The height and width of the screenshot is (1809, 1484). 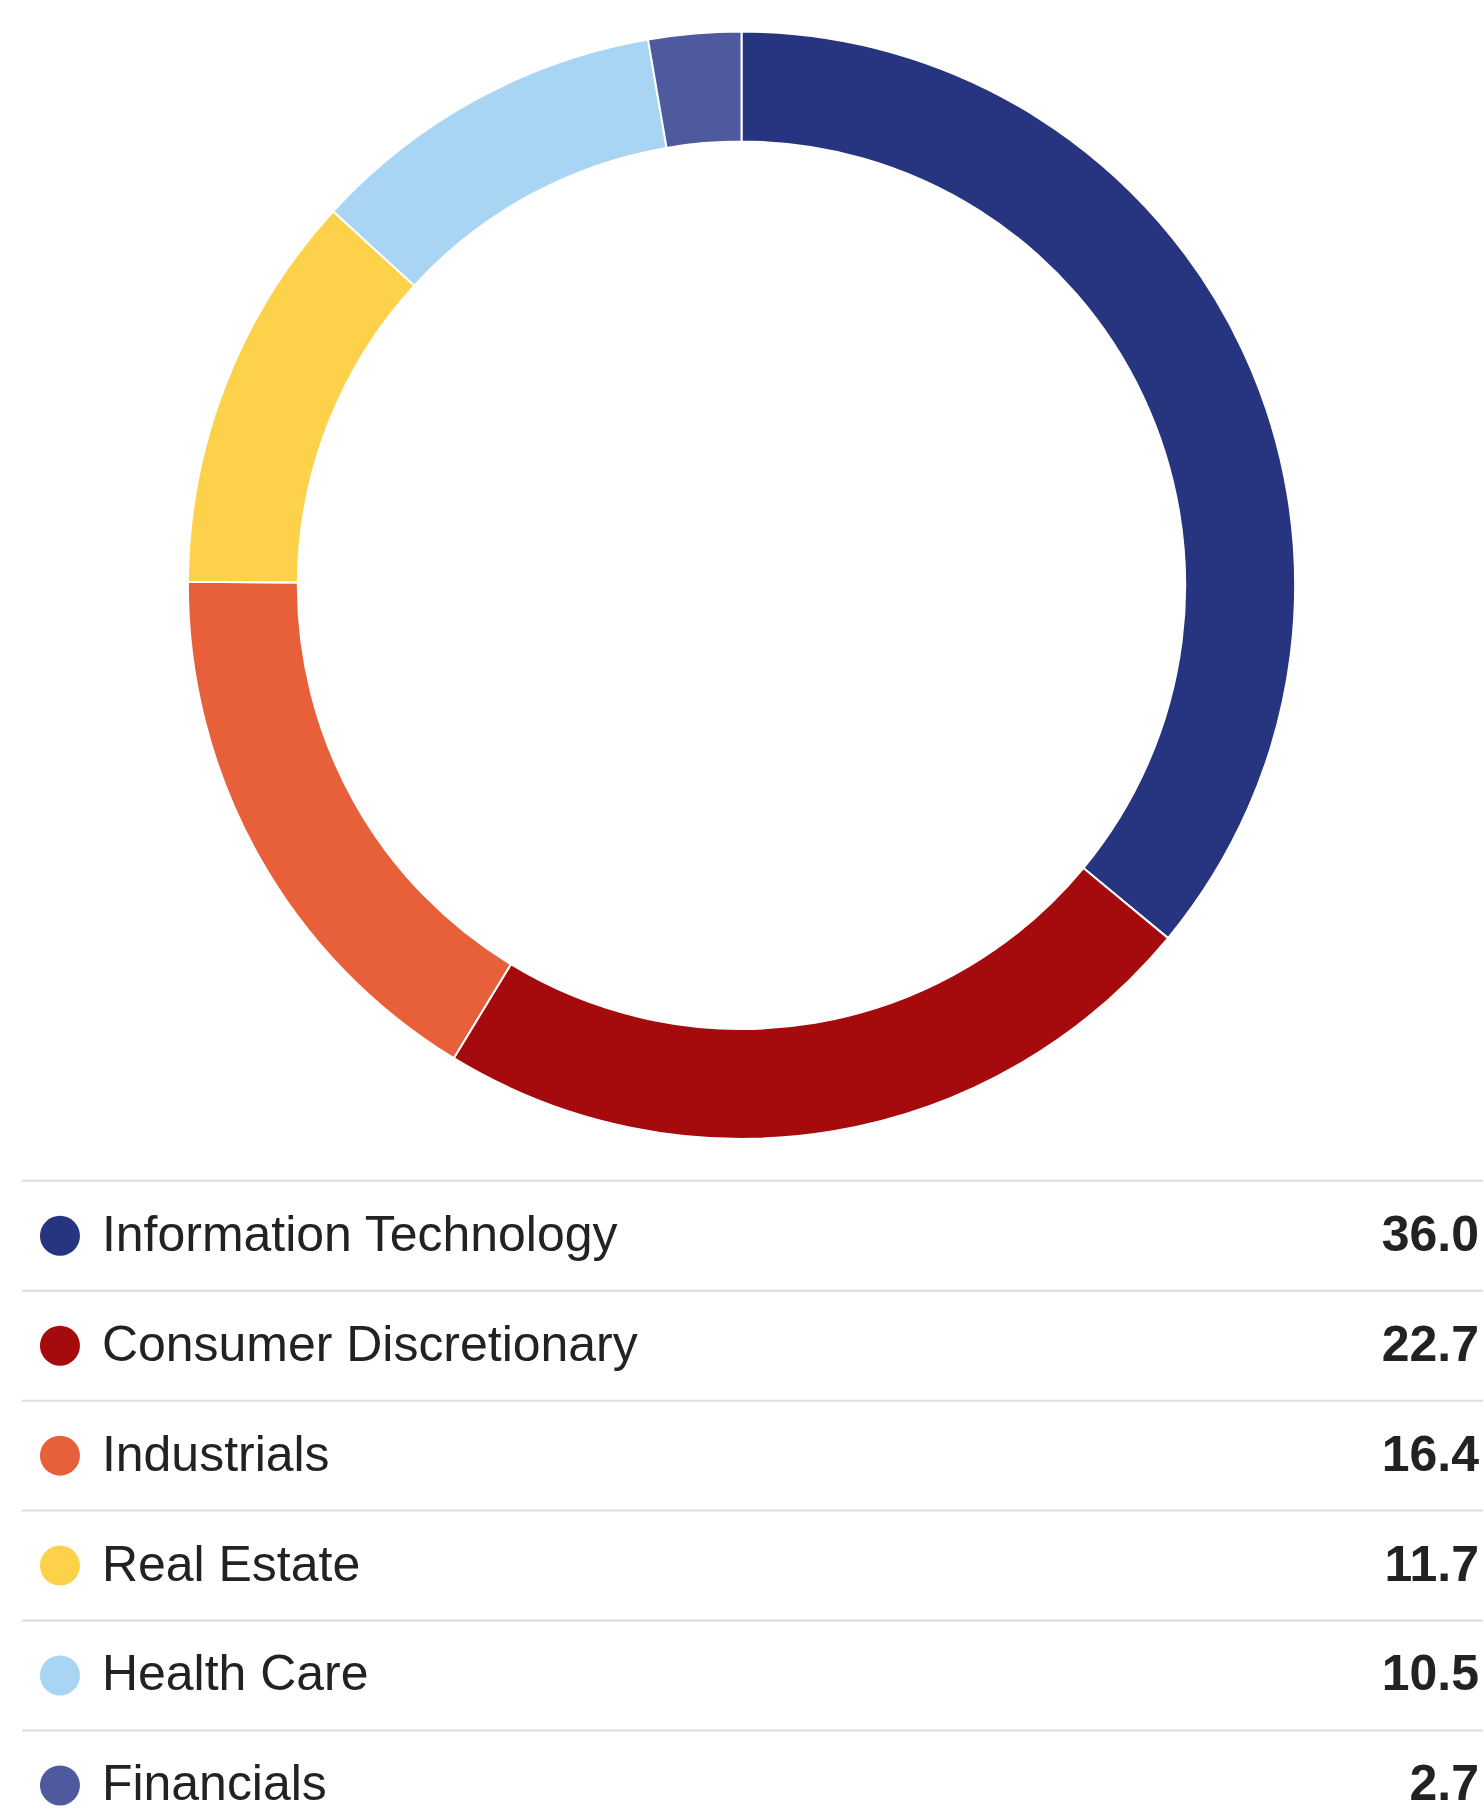 I want to click on data-label: 36.0, so click(x=1430, y=1233).